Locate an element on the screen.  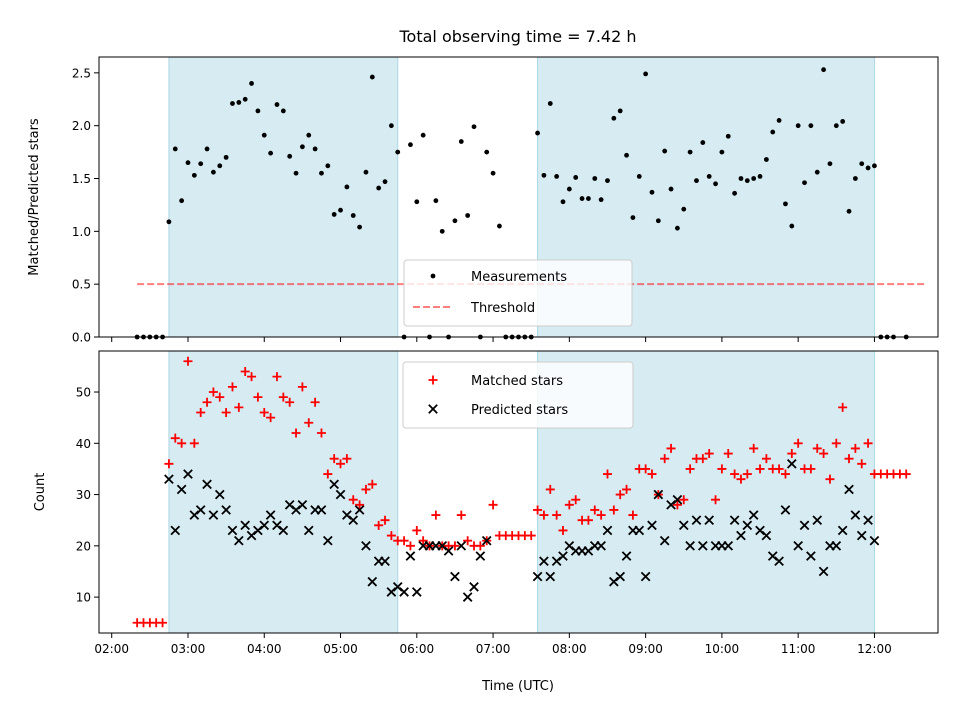
legend-measurement-marker is located at coordinates (433, 276).